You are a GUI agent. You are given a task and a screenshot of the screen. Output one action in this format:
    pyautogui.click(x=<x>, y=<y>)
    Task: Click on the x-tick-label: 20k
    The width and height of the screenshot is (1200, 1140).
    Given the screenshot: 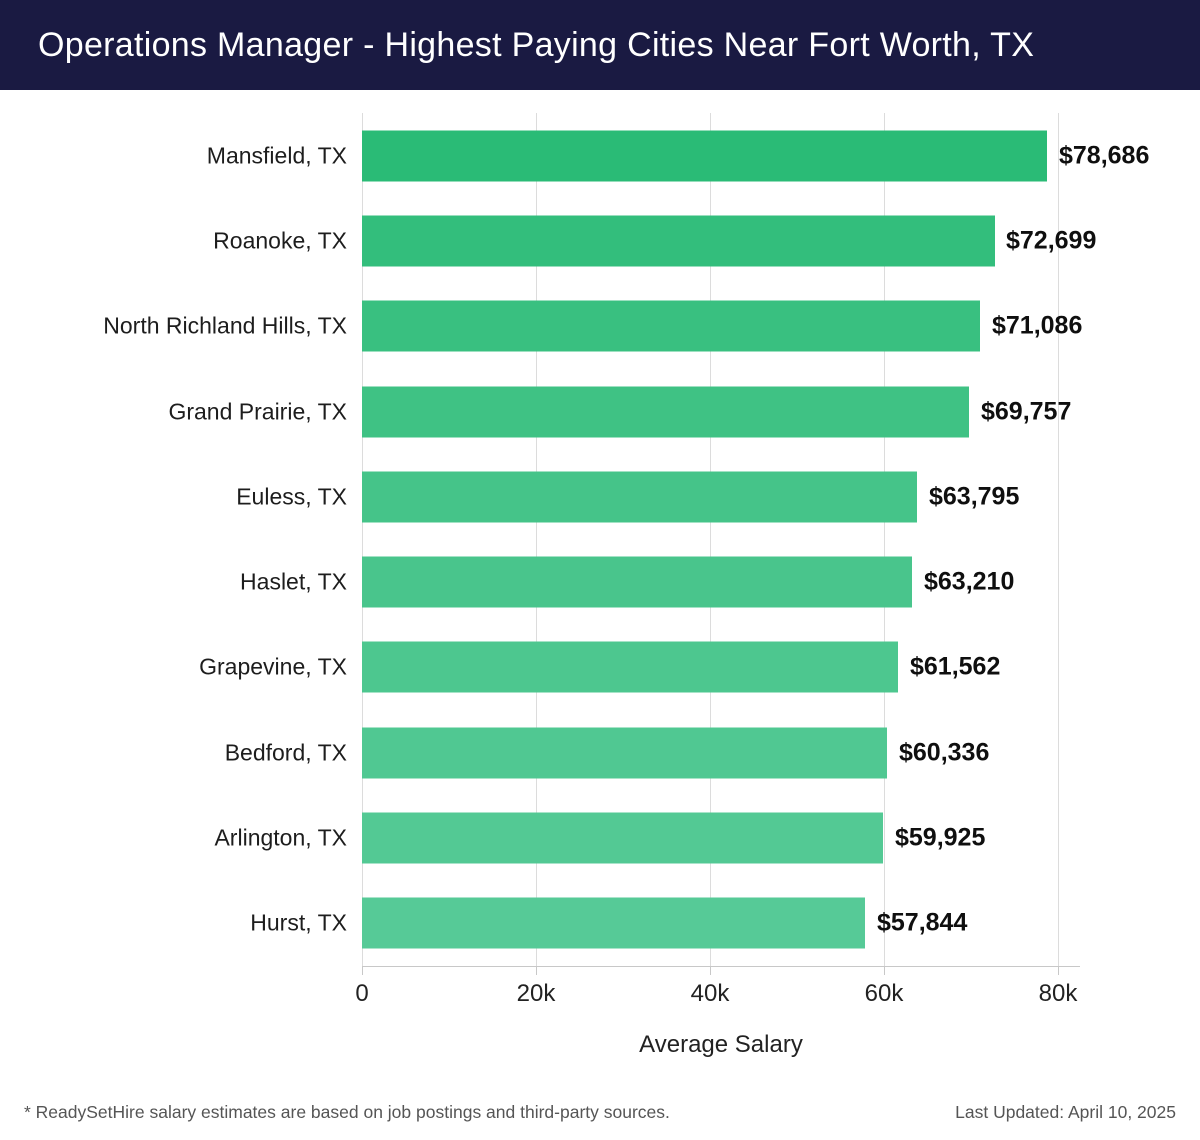 What is the action you would take?
    pyautogui.click(x=536, y=993)
    